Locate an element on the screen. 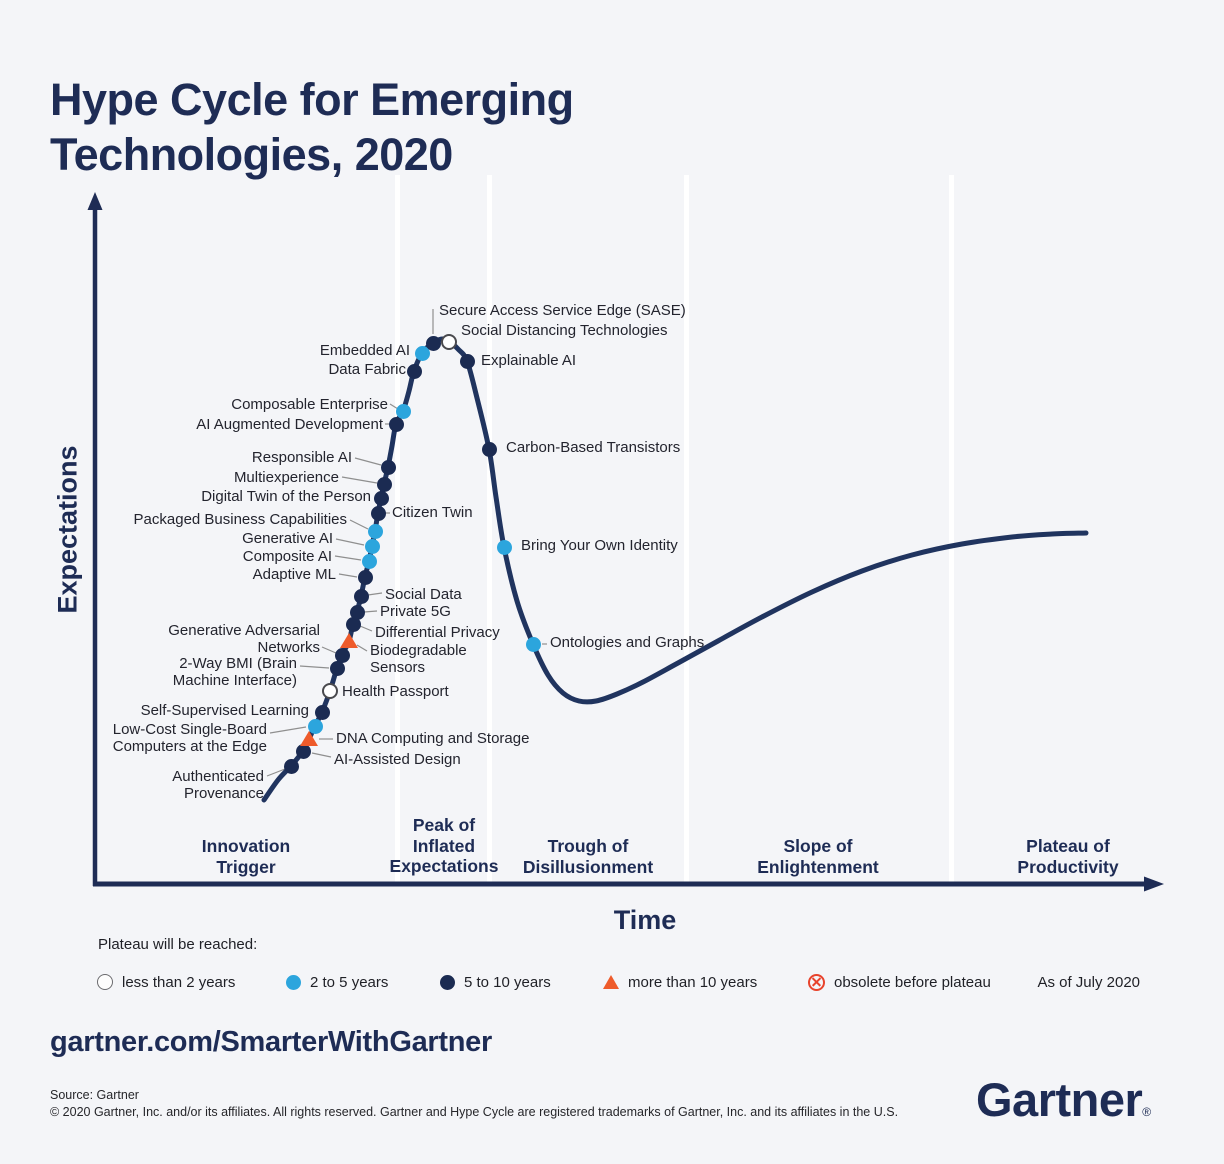 The width and height of the screenshot is (1224, 1164). legend-item-less-than-2-years: less than 2 years is located at coordinates (166, 982).